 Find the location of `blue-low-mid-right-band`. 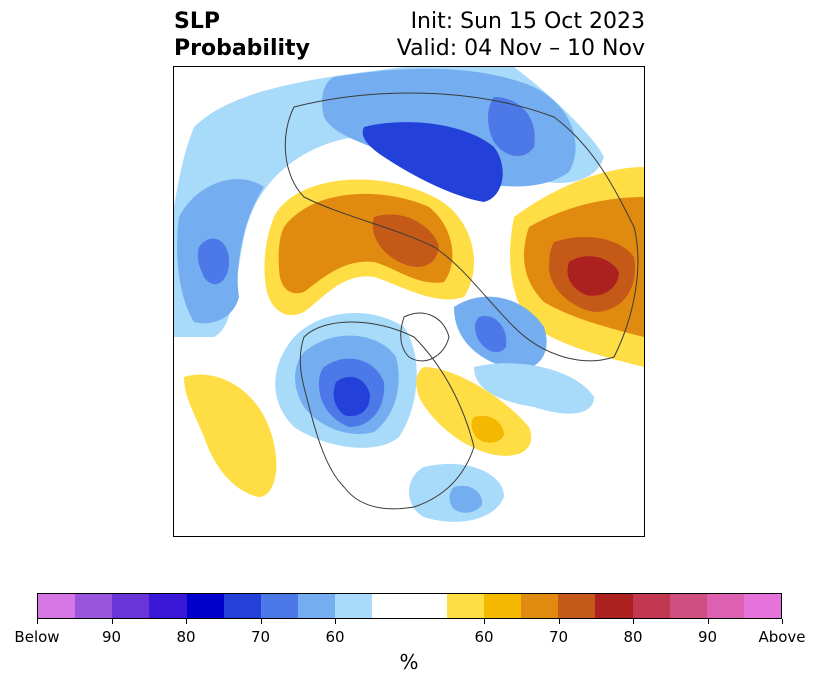

blue-low-mid-right-band is located at coordinates (534, 388).